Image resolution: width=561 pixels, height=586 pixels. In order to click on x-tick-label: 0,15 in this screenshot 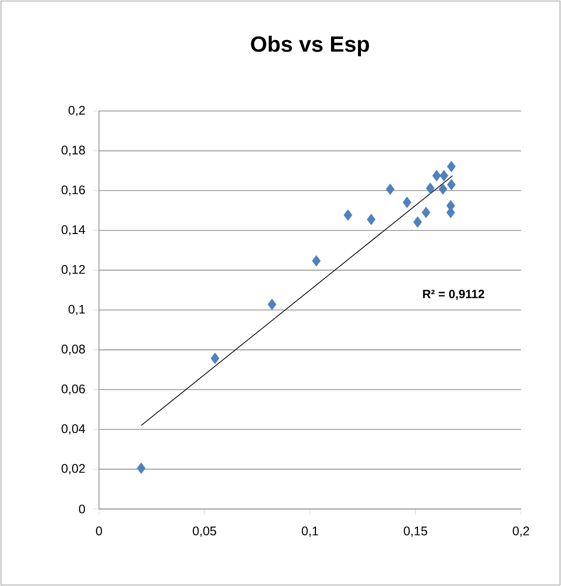, I will do `click(416, 531)`.